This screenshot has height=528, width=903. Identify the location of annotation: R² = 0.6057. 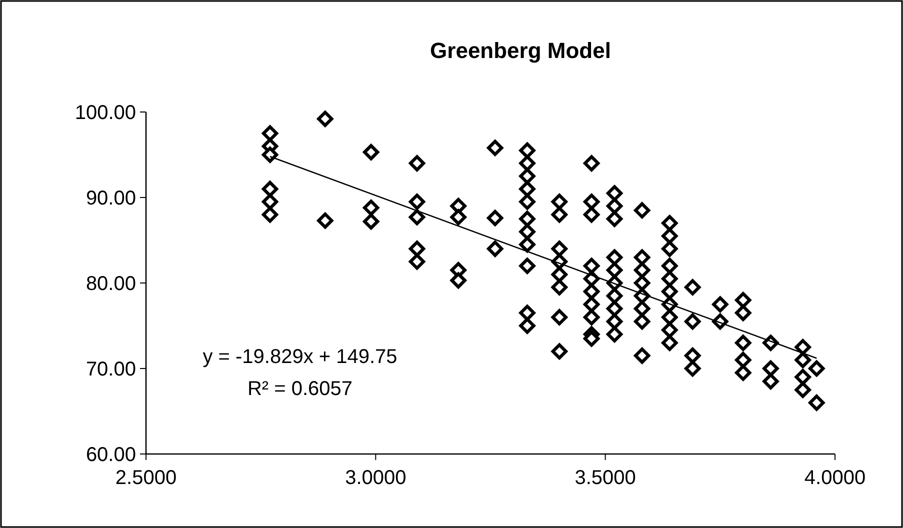
(300, 389).